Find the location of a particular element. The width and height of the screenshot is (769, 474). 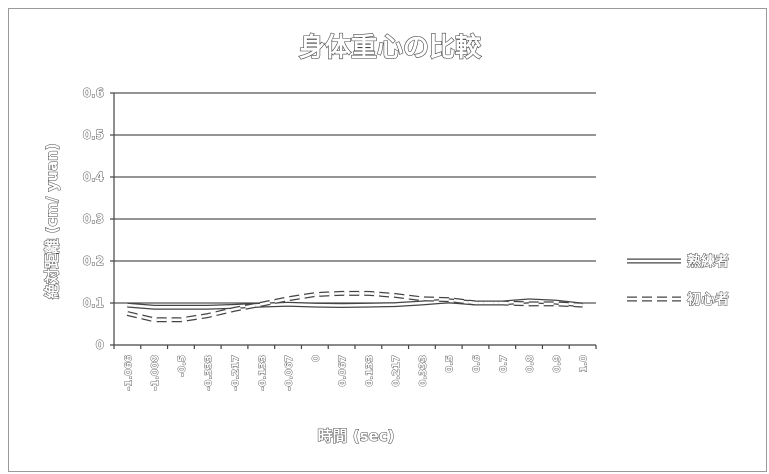

series-lines is located at coordinates (354, 306).